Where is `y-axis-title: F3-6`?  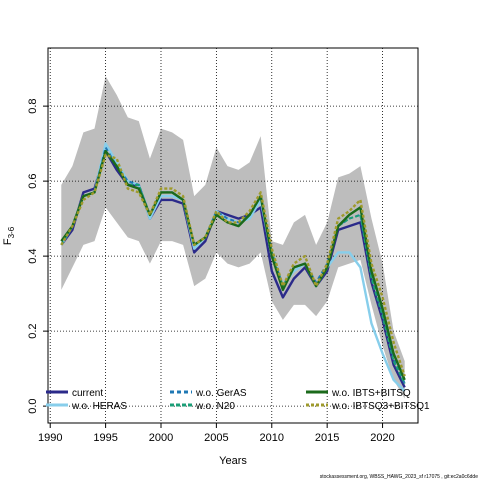
y-axis-title: F3-6 is located at coordinates (9, 235).